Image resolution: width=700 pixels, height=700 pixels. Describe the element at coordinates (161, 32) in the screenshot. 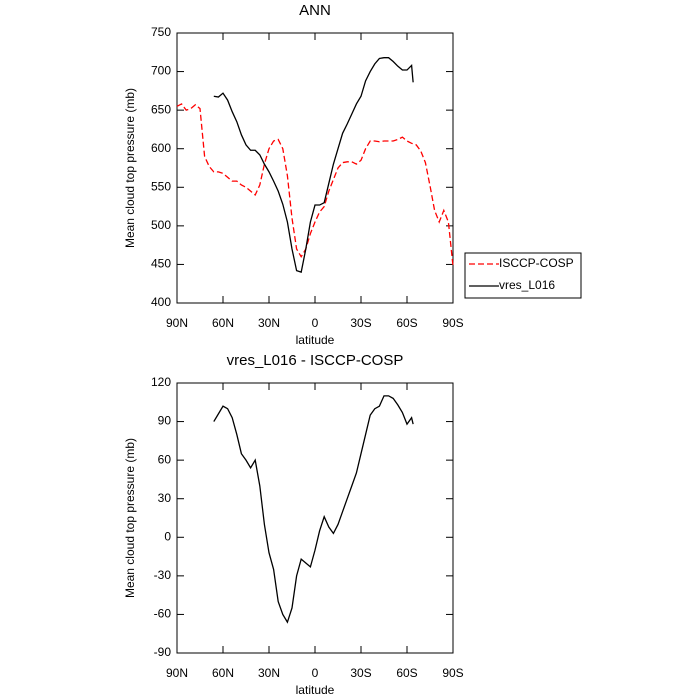

I see `y-tick-label: 750` at that location.